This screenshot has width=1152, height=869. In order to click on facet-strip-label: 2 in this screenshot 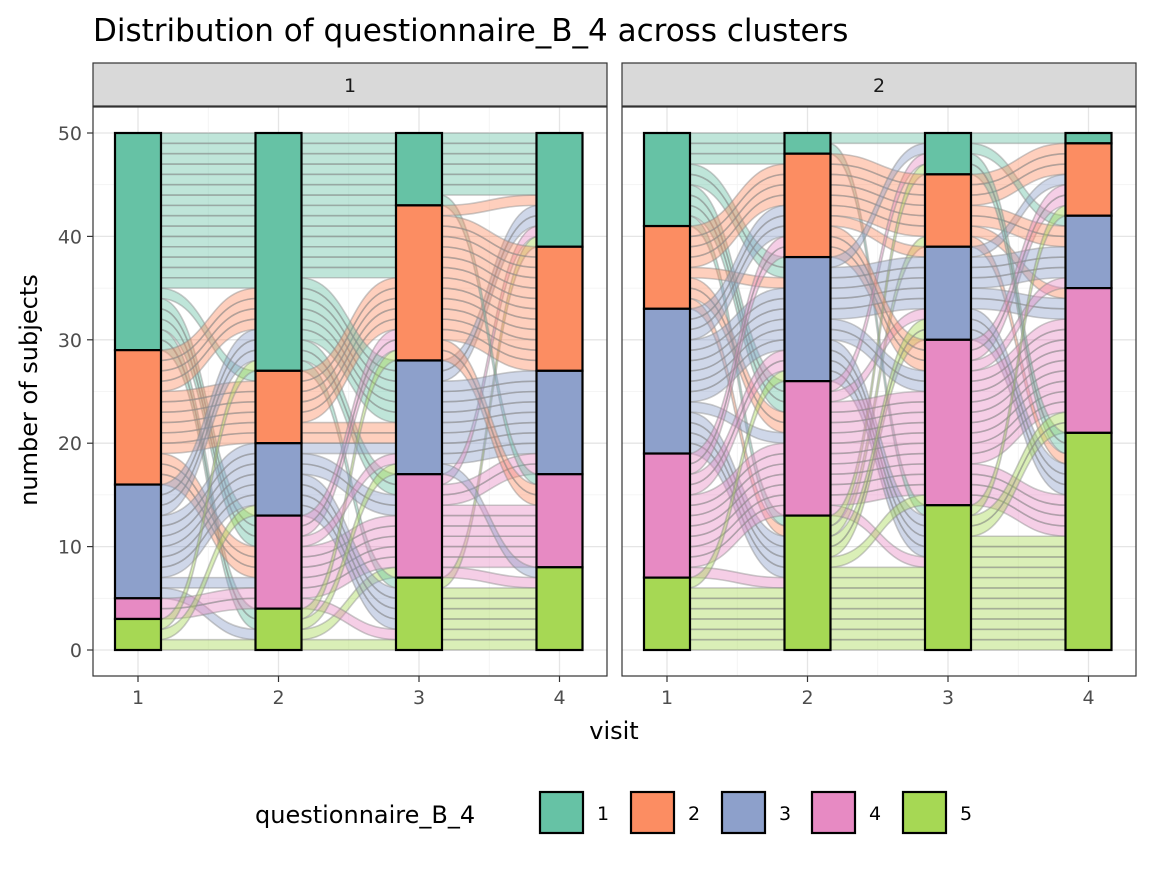, I will do `click(879, 86)`.